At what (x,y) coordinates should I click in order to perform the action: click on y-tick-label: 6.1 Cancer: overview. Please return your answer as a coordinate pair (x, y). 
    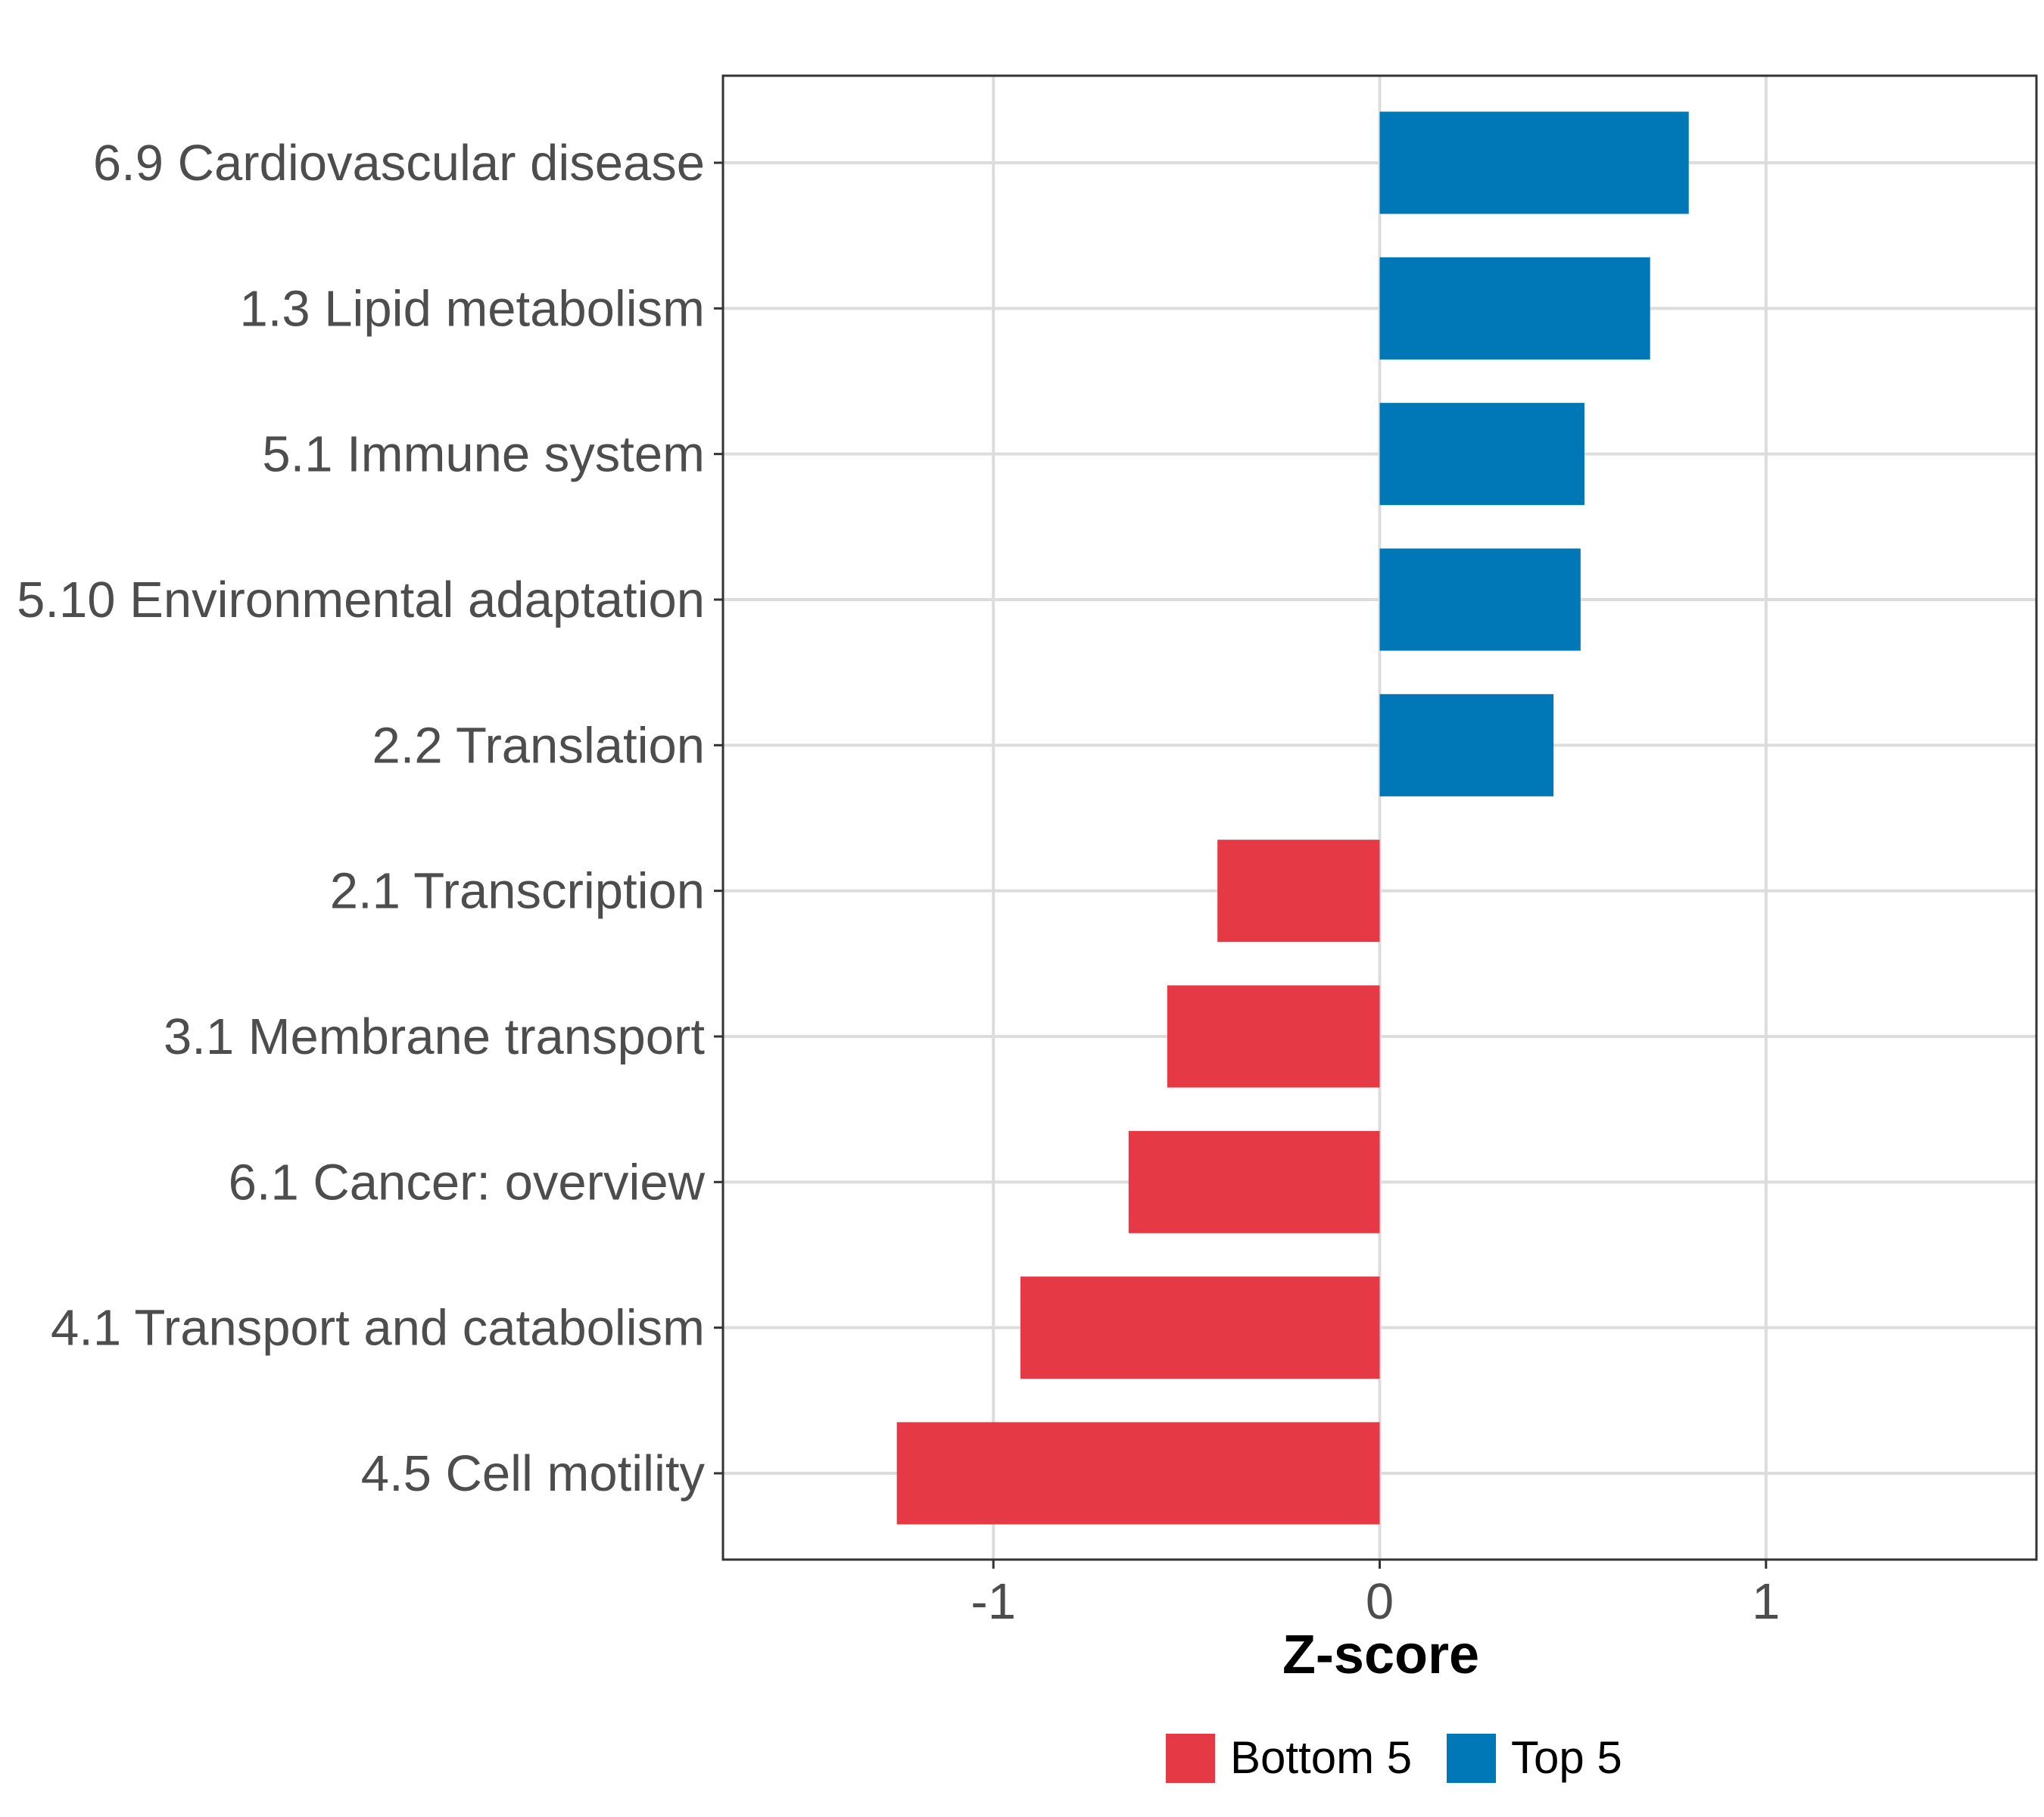
    Looking at the image, I should click on (467, 1182).